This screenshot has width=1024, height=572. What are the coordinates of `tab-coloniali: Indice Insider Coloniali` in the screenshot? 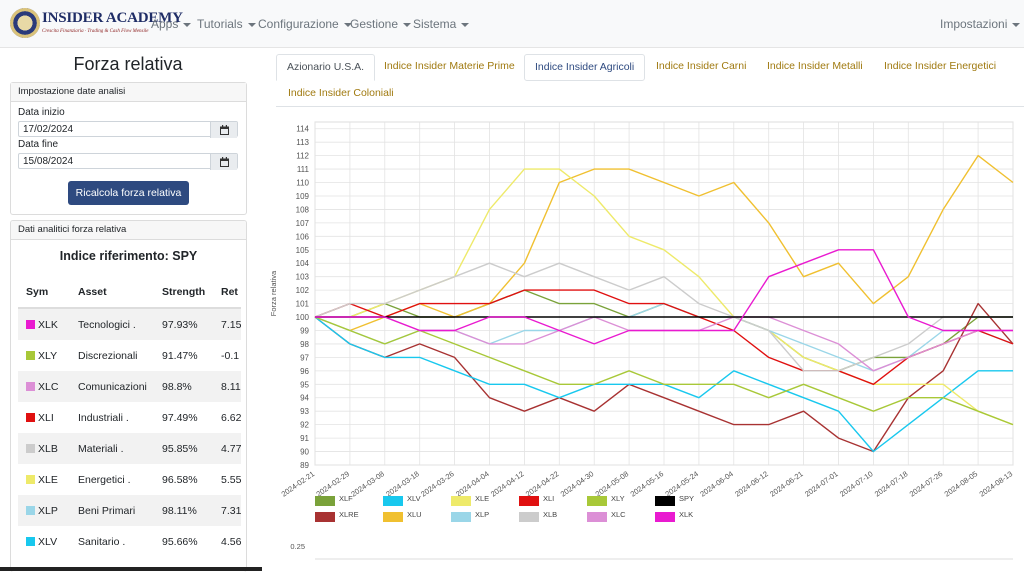 It's located at (341, 93).